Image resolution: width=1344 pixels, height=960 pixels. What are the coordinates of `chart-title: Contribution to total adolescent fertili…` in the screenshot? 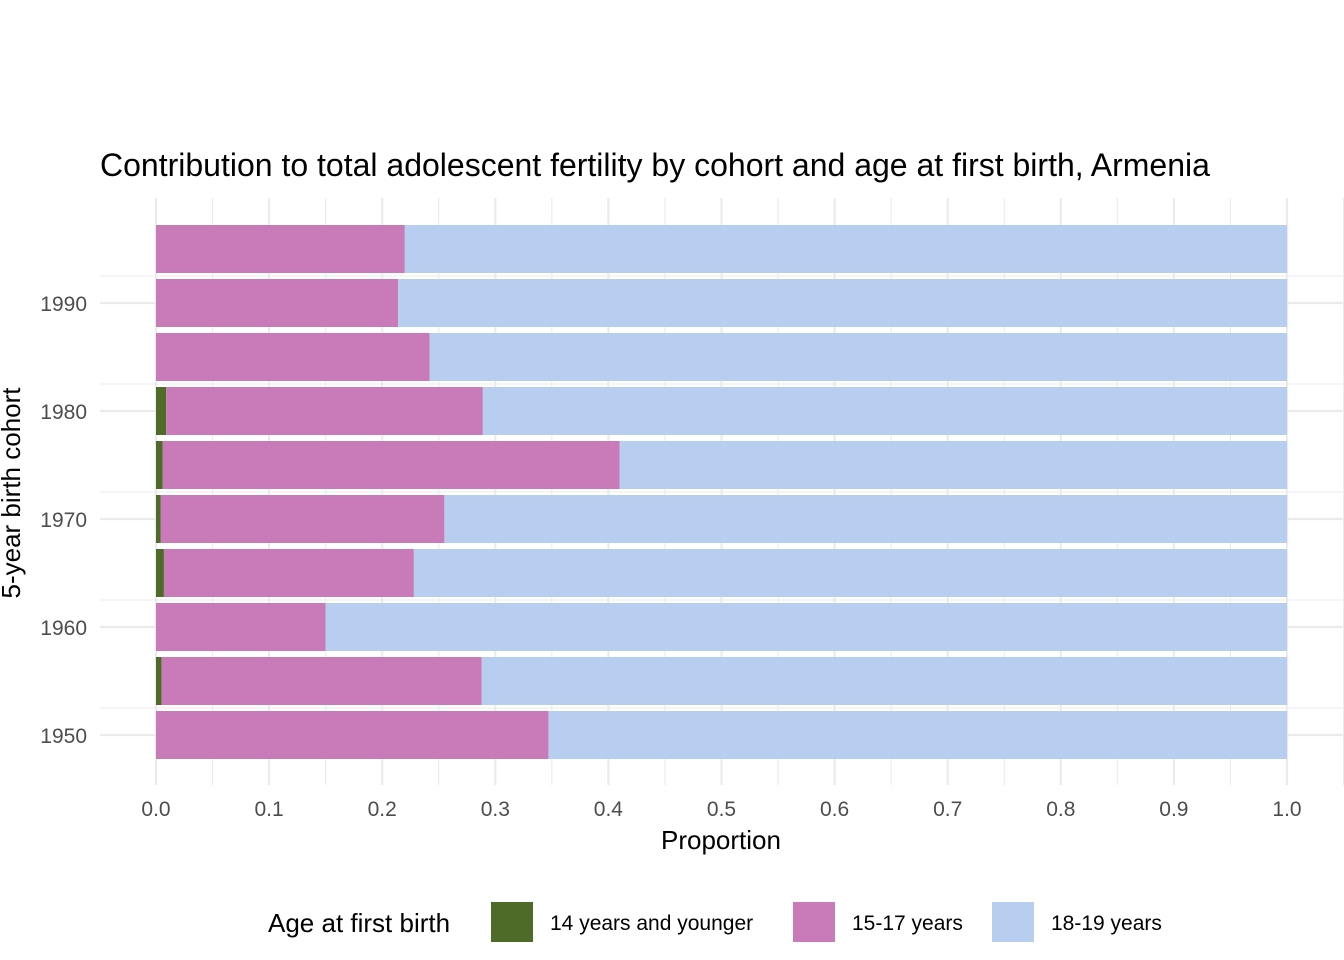 It's located at (655, 165).